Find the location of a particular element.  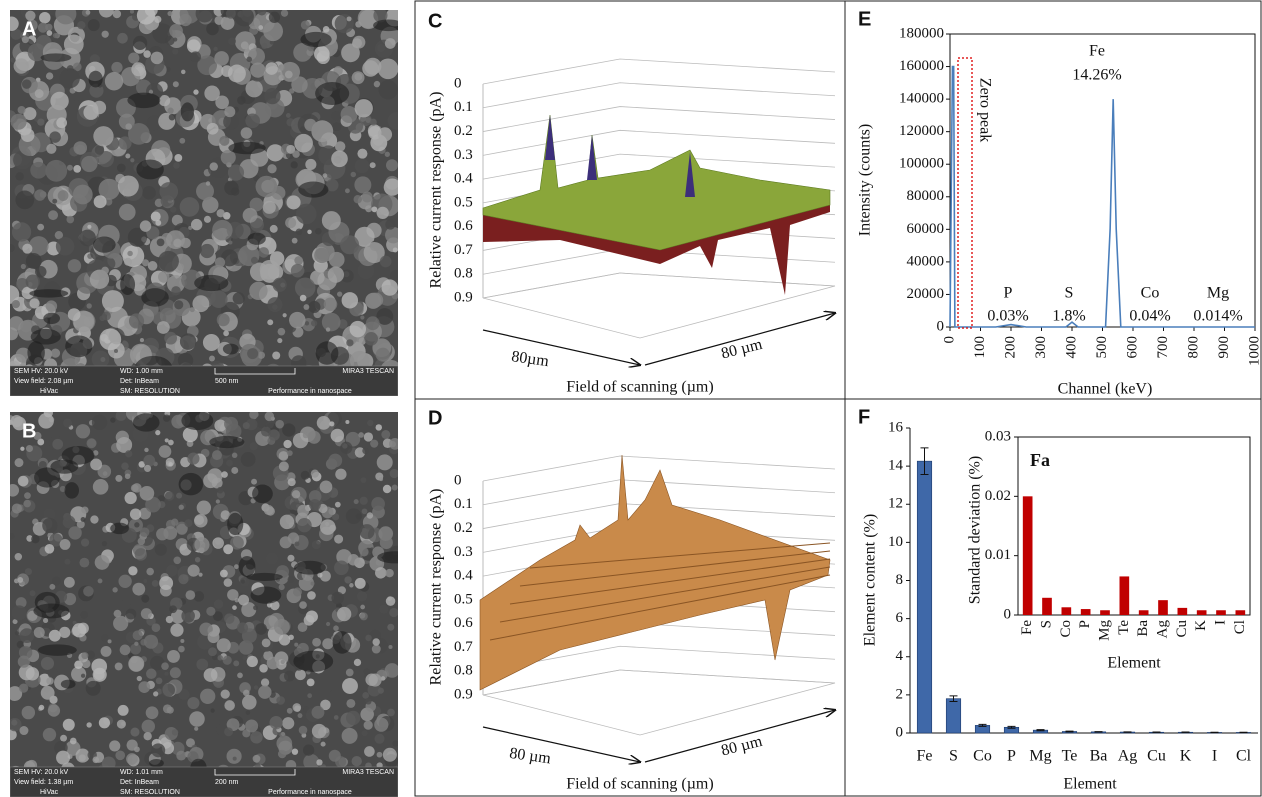

floor is located at coordinates (659, 702).